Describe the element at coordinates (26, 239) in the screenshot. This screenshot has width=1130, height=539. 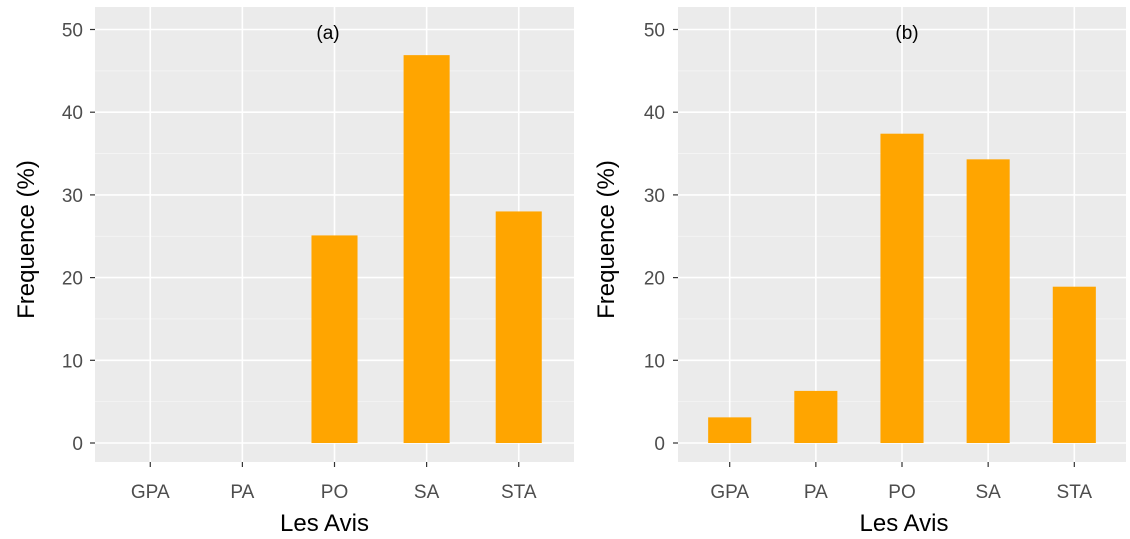
I see `y-axis-title-a: Frequence (%)` at that location.